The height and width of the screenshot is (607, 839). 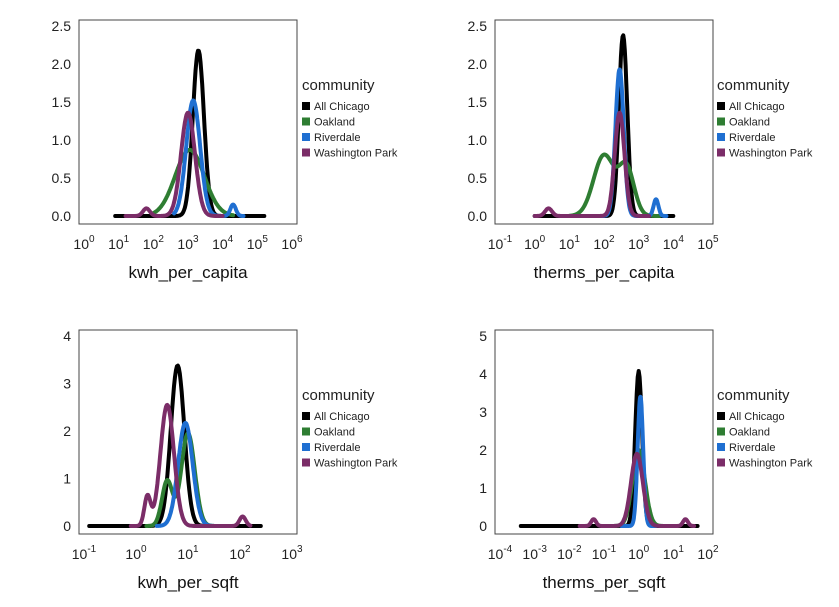 What do you see at coordinates (604, 582) in the screenshot?
I see `x-axis-label: therms_per_sqft` at bounding box center [604, 582].